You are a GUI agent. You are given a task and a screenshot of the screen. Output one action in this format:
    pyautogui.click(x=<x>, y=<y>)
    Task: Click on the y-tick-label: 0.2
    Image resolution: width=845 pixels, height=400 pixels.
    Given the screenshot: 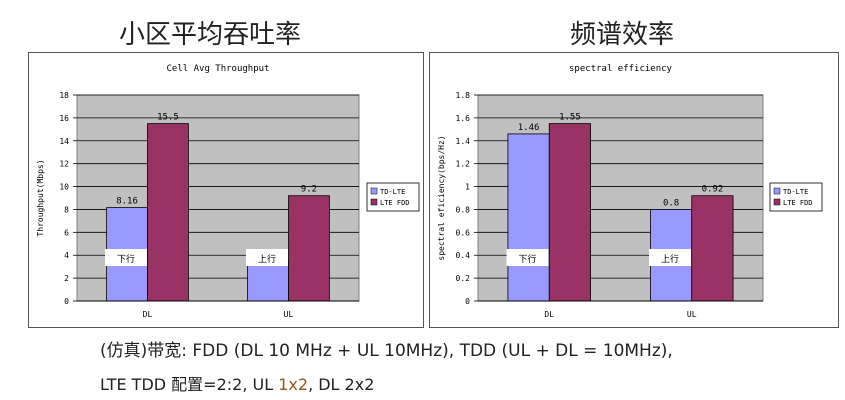 What is the action you would take?
    pyautogui.click(x=463, y=278)
    